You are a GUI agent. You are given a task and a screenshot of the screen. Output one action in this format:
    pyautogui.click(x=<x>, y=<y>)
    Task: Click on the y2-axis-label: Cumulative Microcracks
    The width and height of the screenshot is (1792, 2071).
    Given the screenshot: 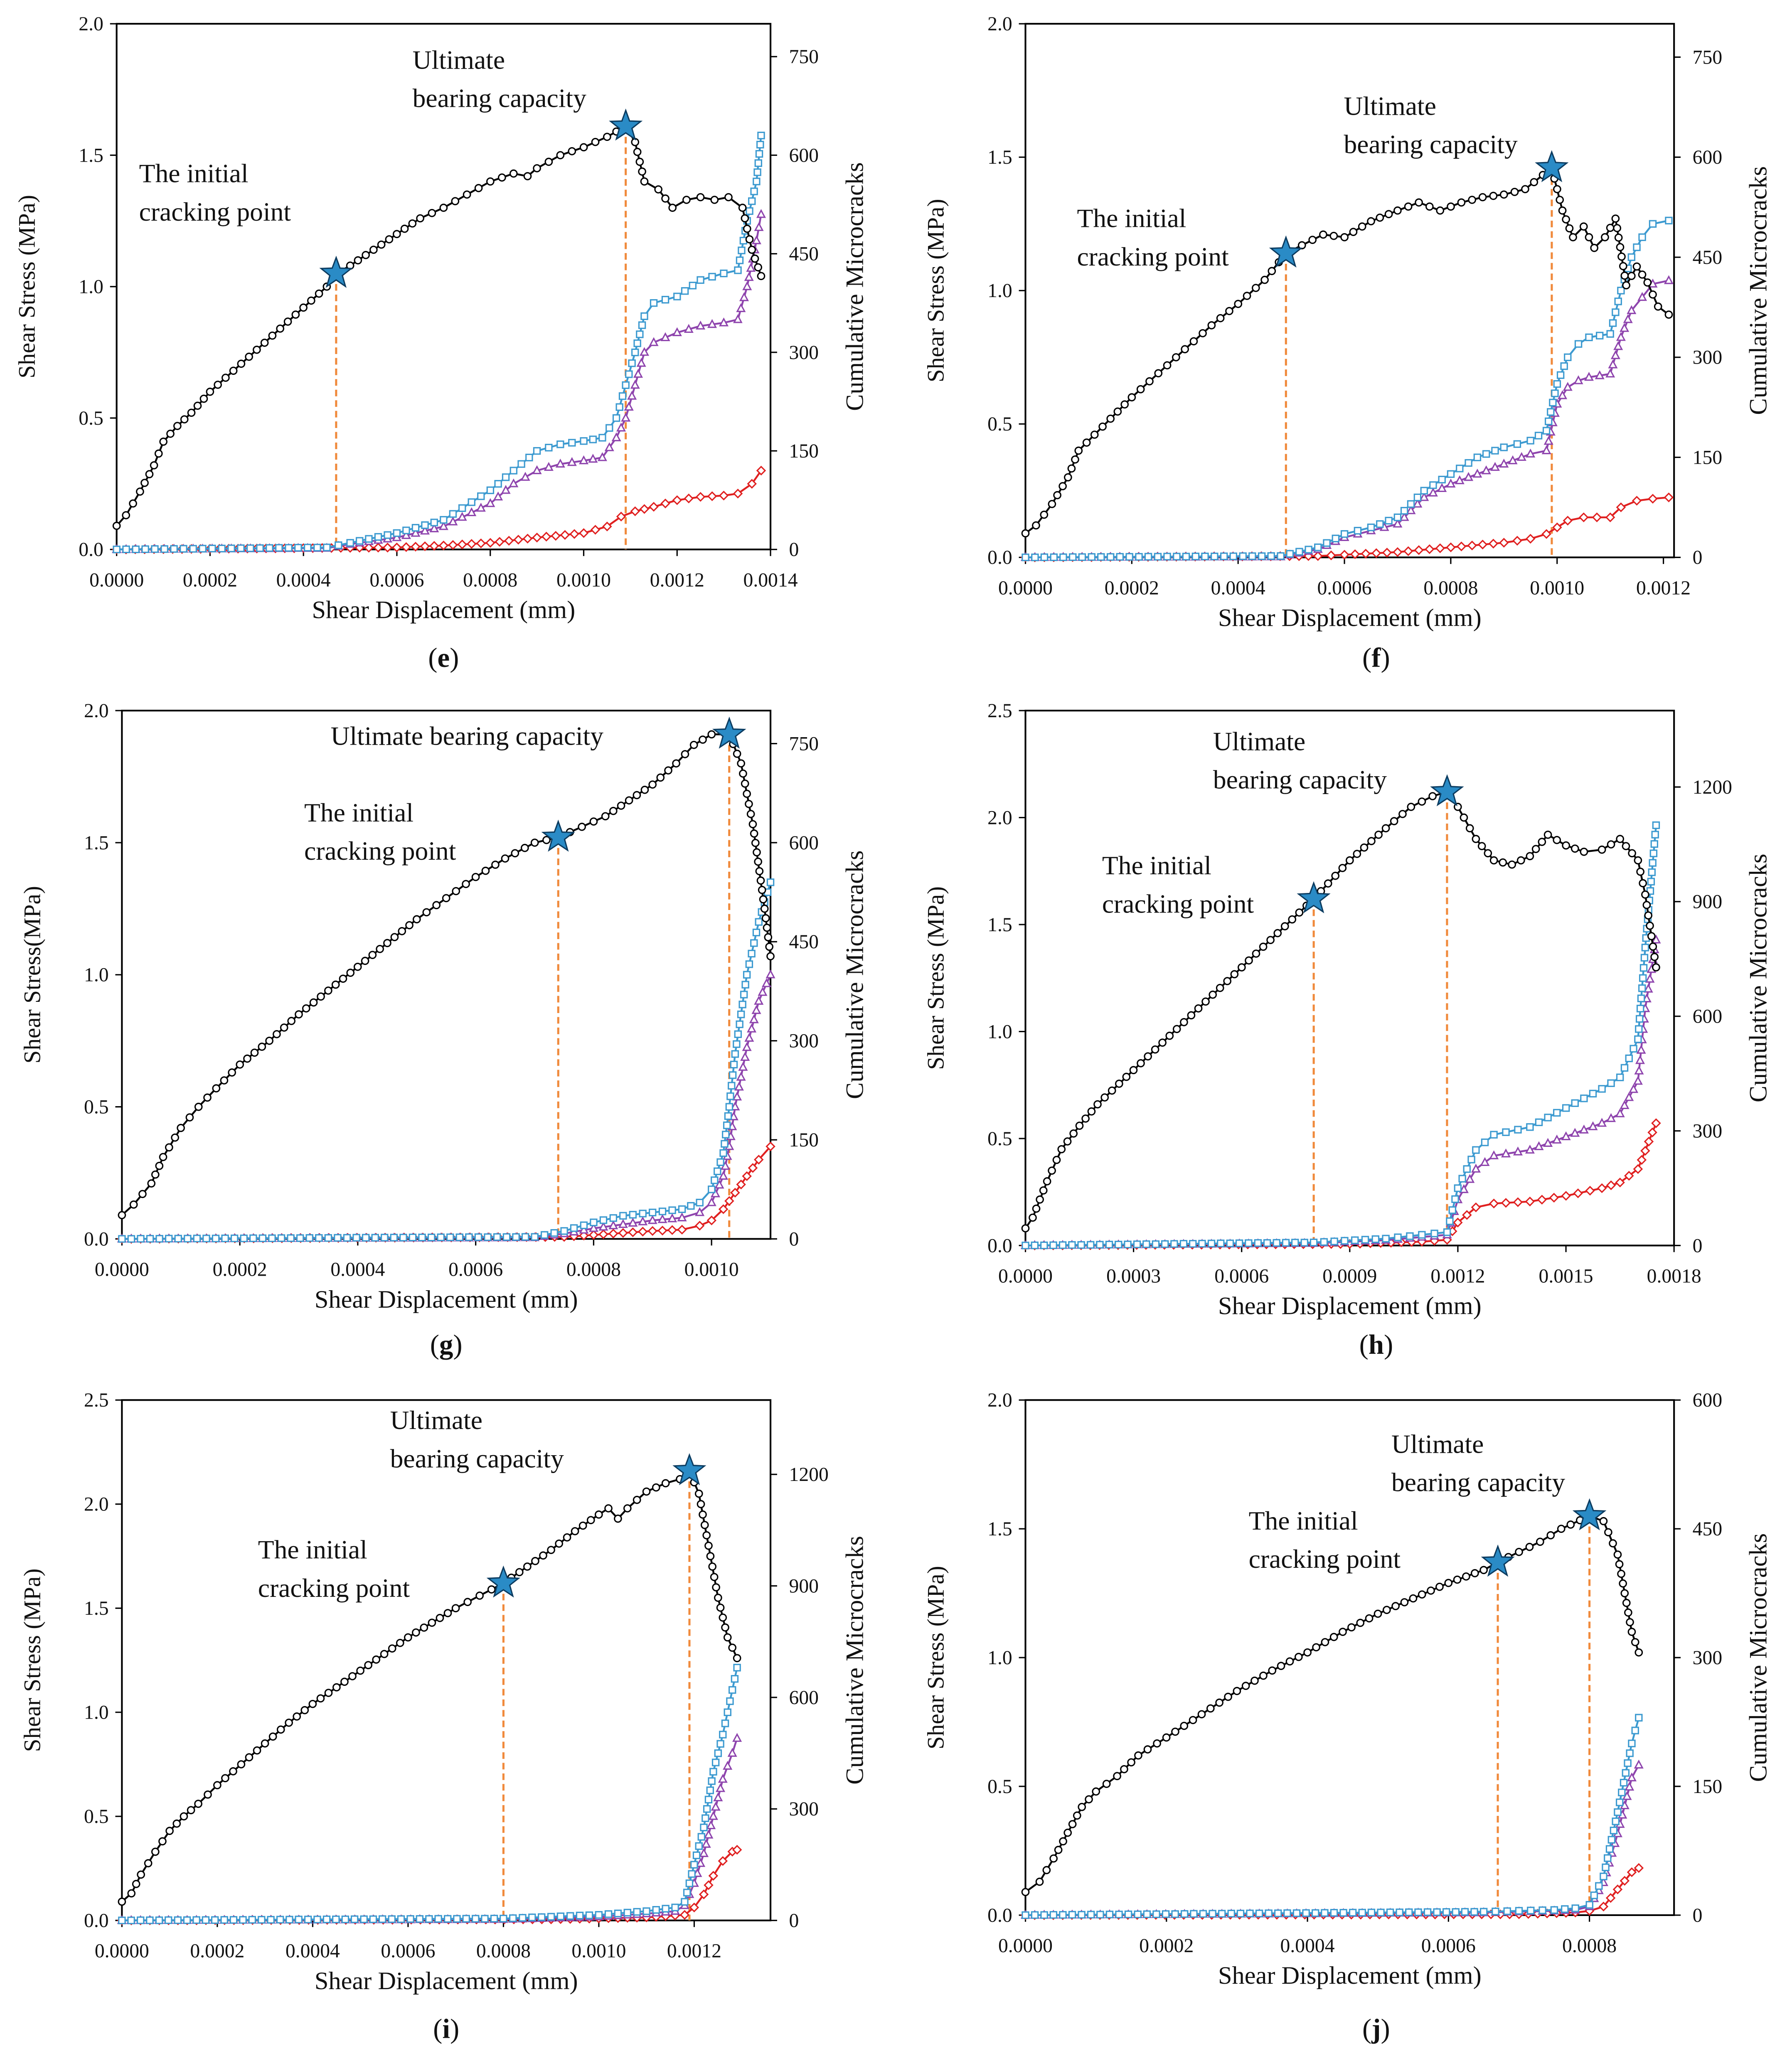 What is the action you would take?
    pyautogui.click(x=1759, y=1657)
    